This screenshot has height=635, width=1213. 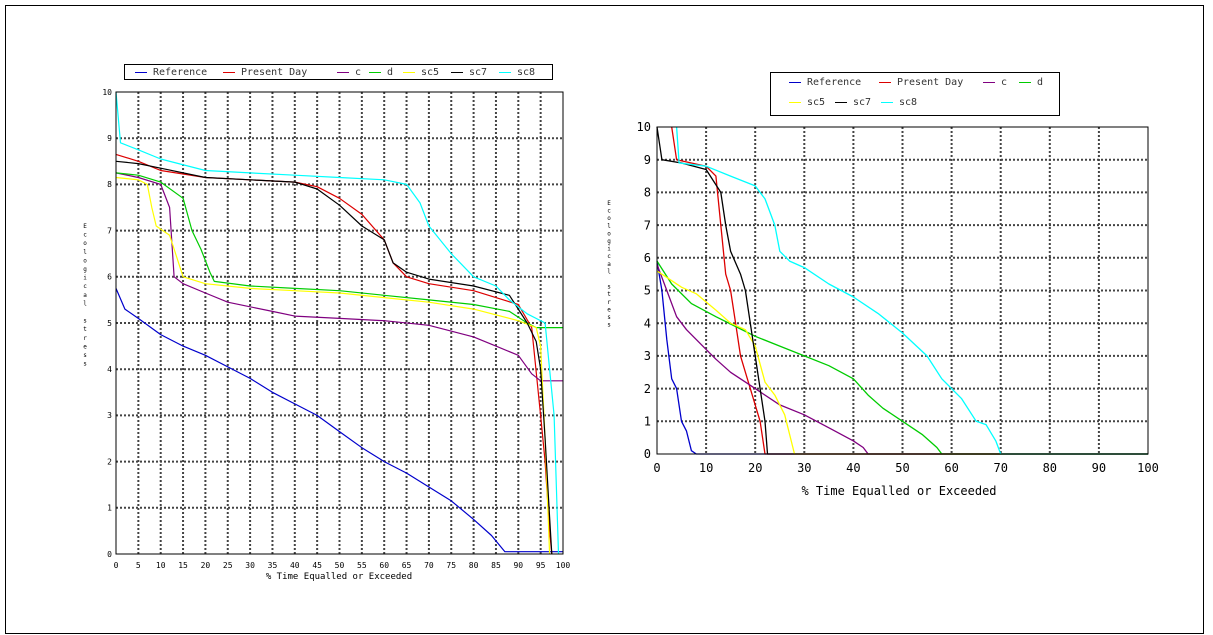 I want to click on left-y-axis-label-char: E, so click(x=85, y=226).